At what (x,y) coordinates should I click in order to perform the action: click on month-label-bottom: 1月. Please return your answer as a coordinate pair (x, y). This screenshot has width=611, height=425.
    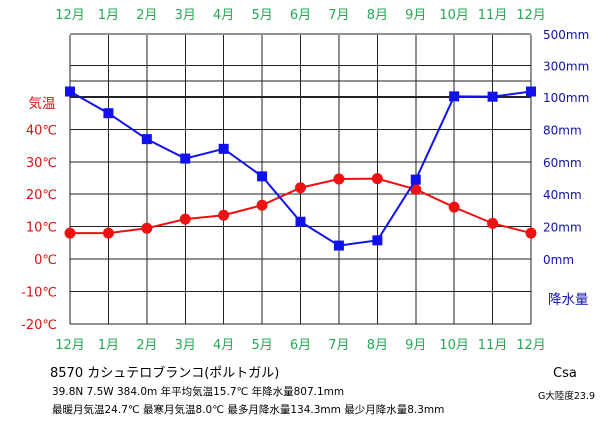
    Looking at the image, I should click on (108, 345).